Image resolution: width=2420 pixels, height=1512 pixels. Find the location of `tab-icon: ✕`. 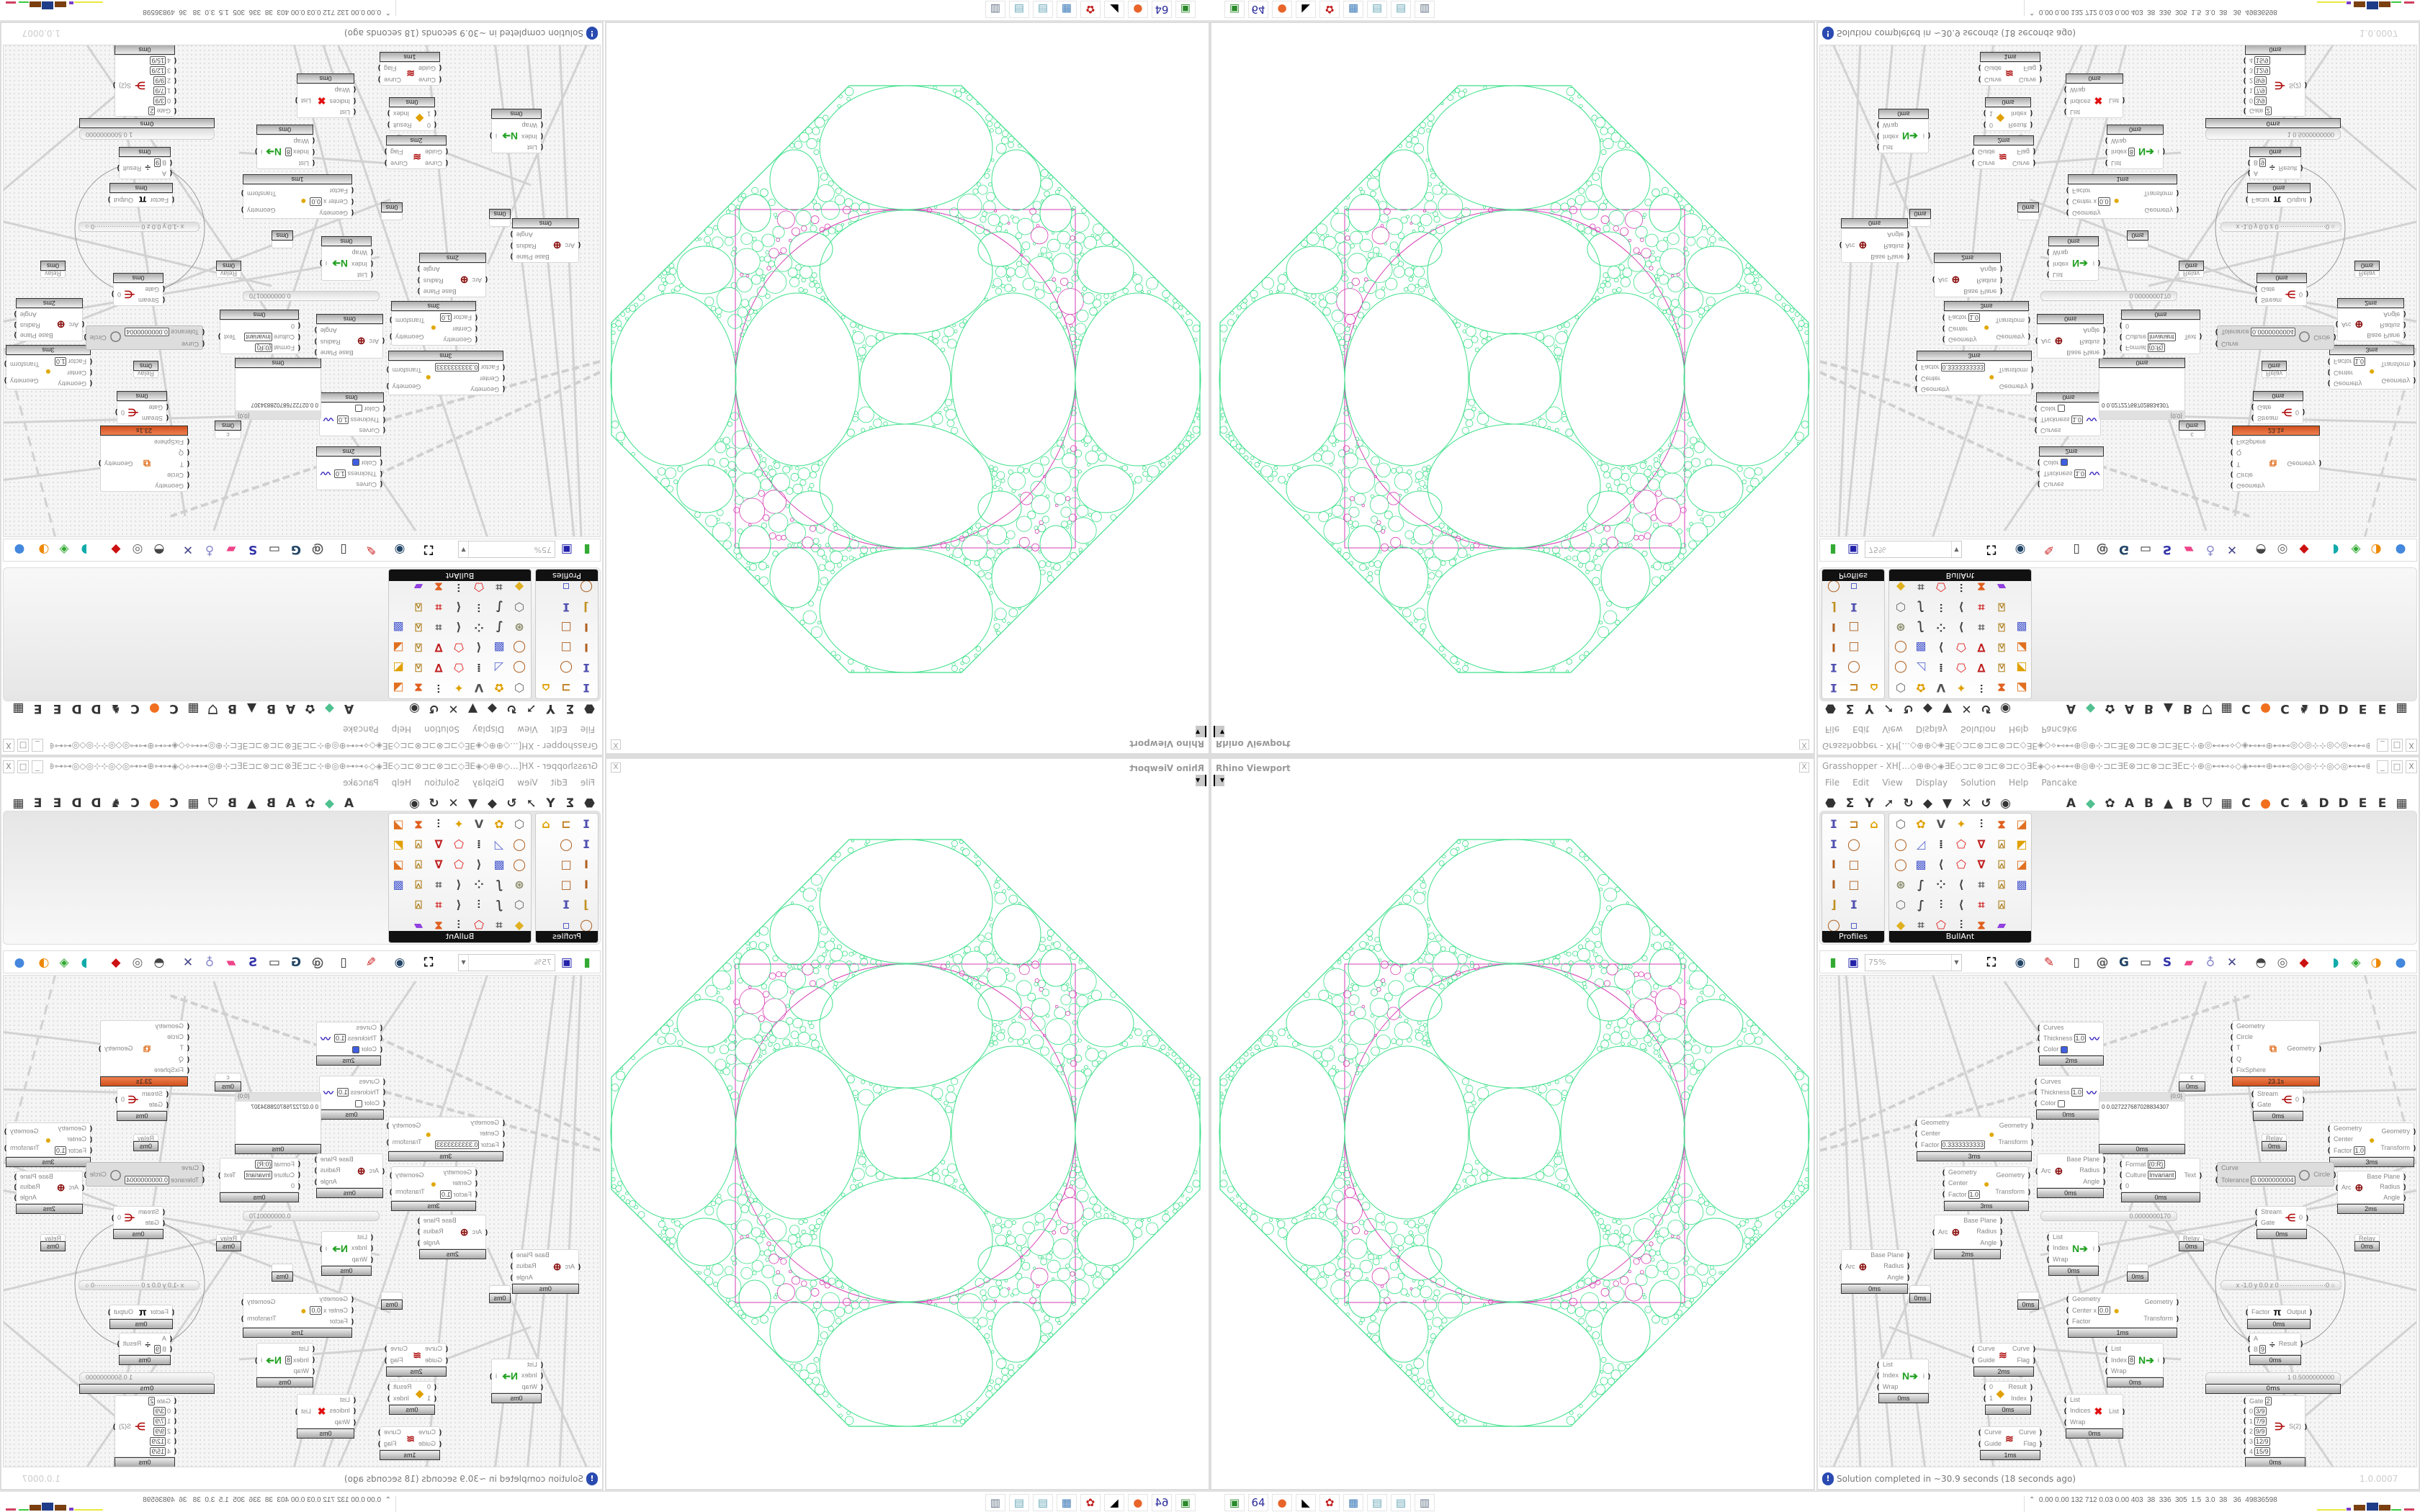

tab-icon: ✕ is located at coordinates (1967, 803).